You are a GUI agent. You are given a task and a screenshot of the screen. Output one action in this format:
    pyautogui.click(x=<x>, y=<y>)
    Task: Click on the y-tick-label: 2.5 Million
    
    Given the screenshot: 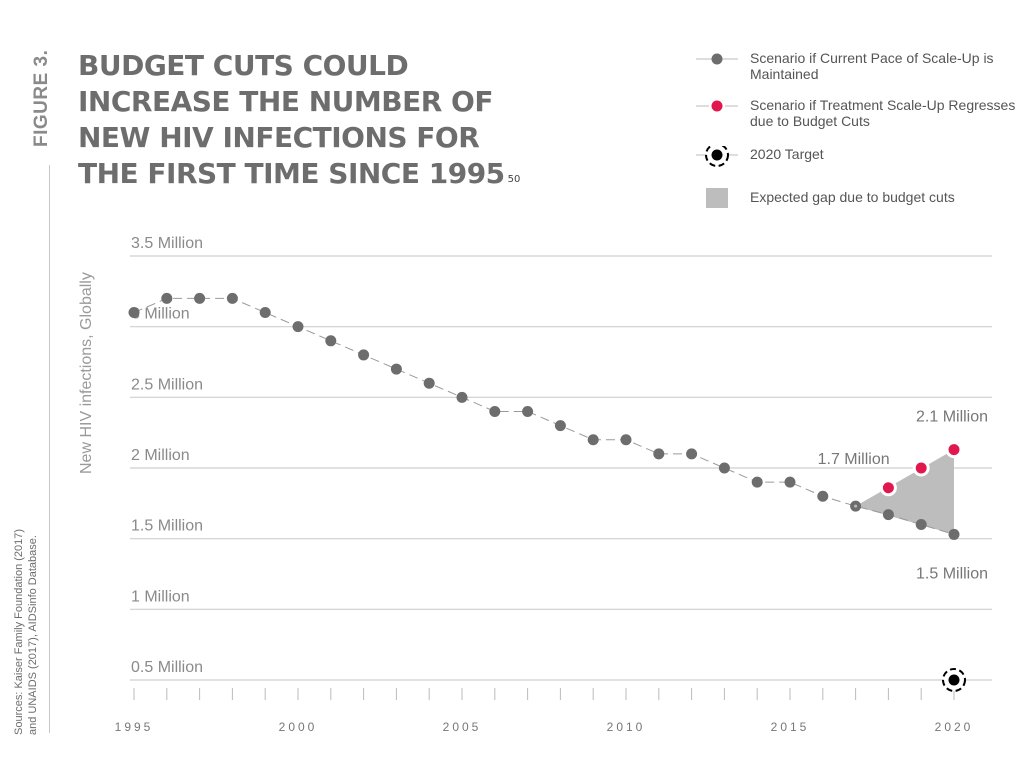 What is the action you would take?
    pyautogui.click(x=167, y=384)
    